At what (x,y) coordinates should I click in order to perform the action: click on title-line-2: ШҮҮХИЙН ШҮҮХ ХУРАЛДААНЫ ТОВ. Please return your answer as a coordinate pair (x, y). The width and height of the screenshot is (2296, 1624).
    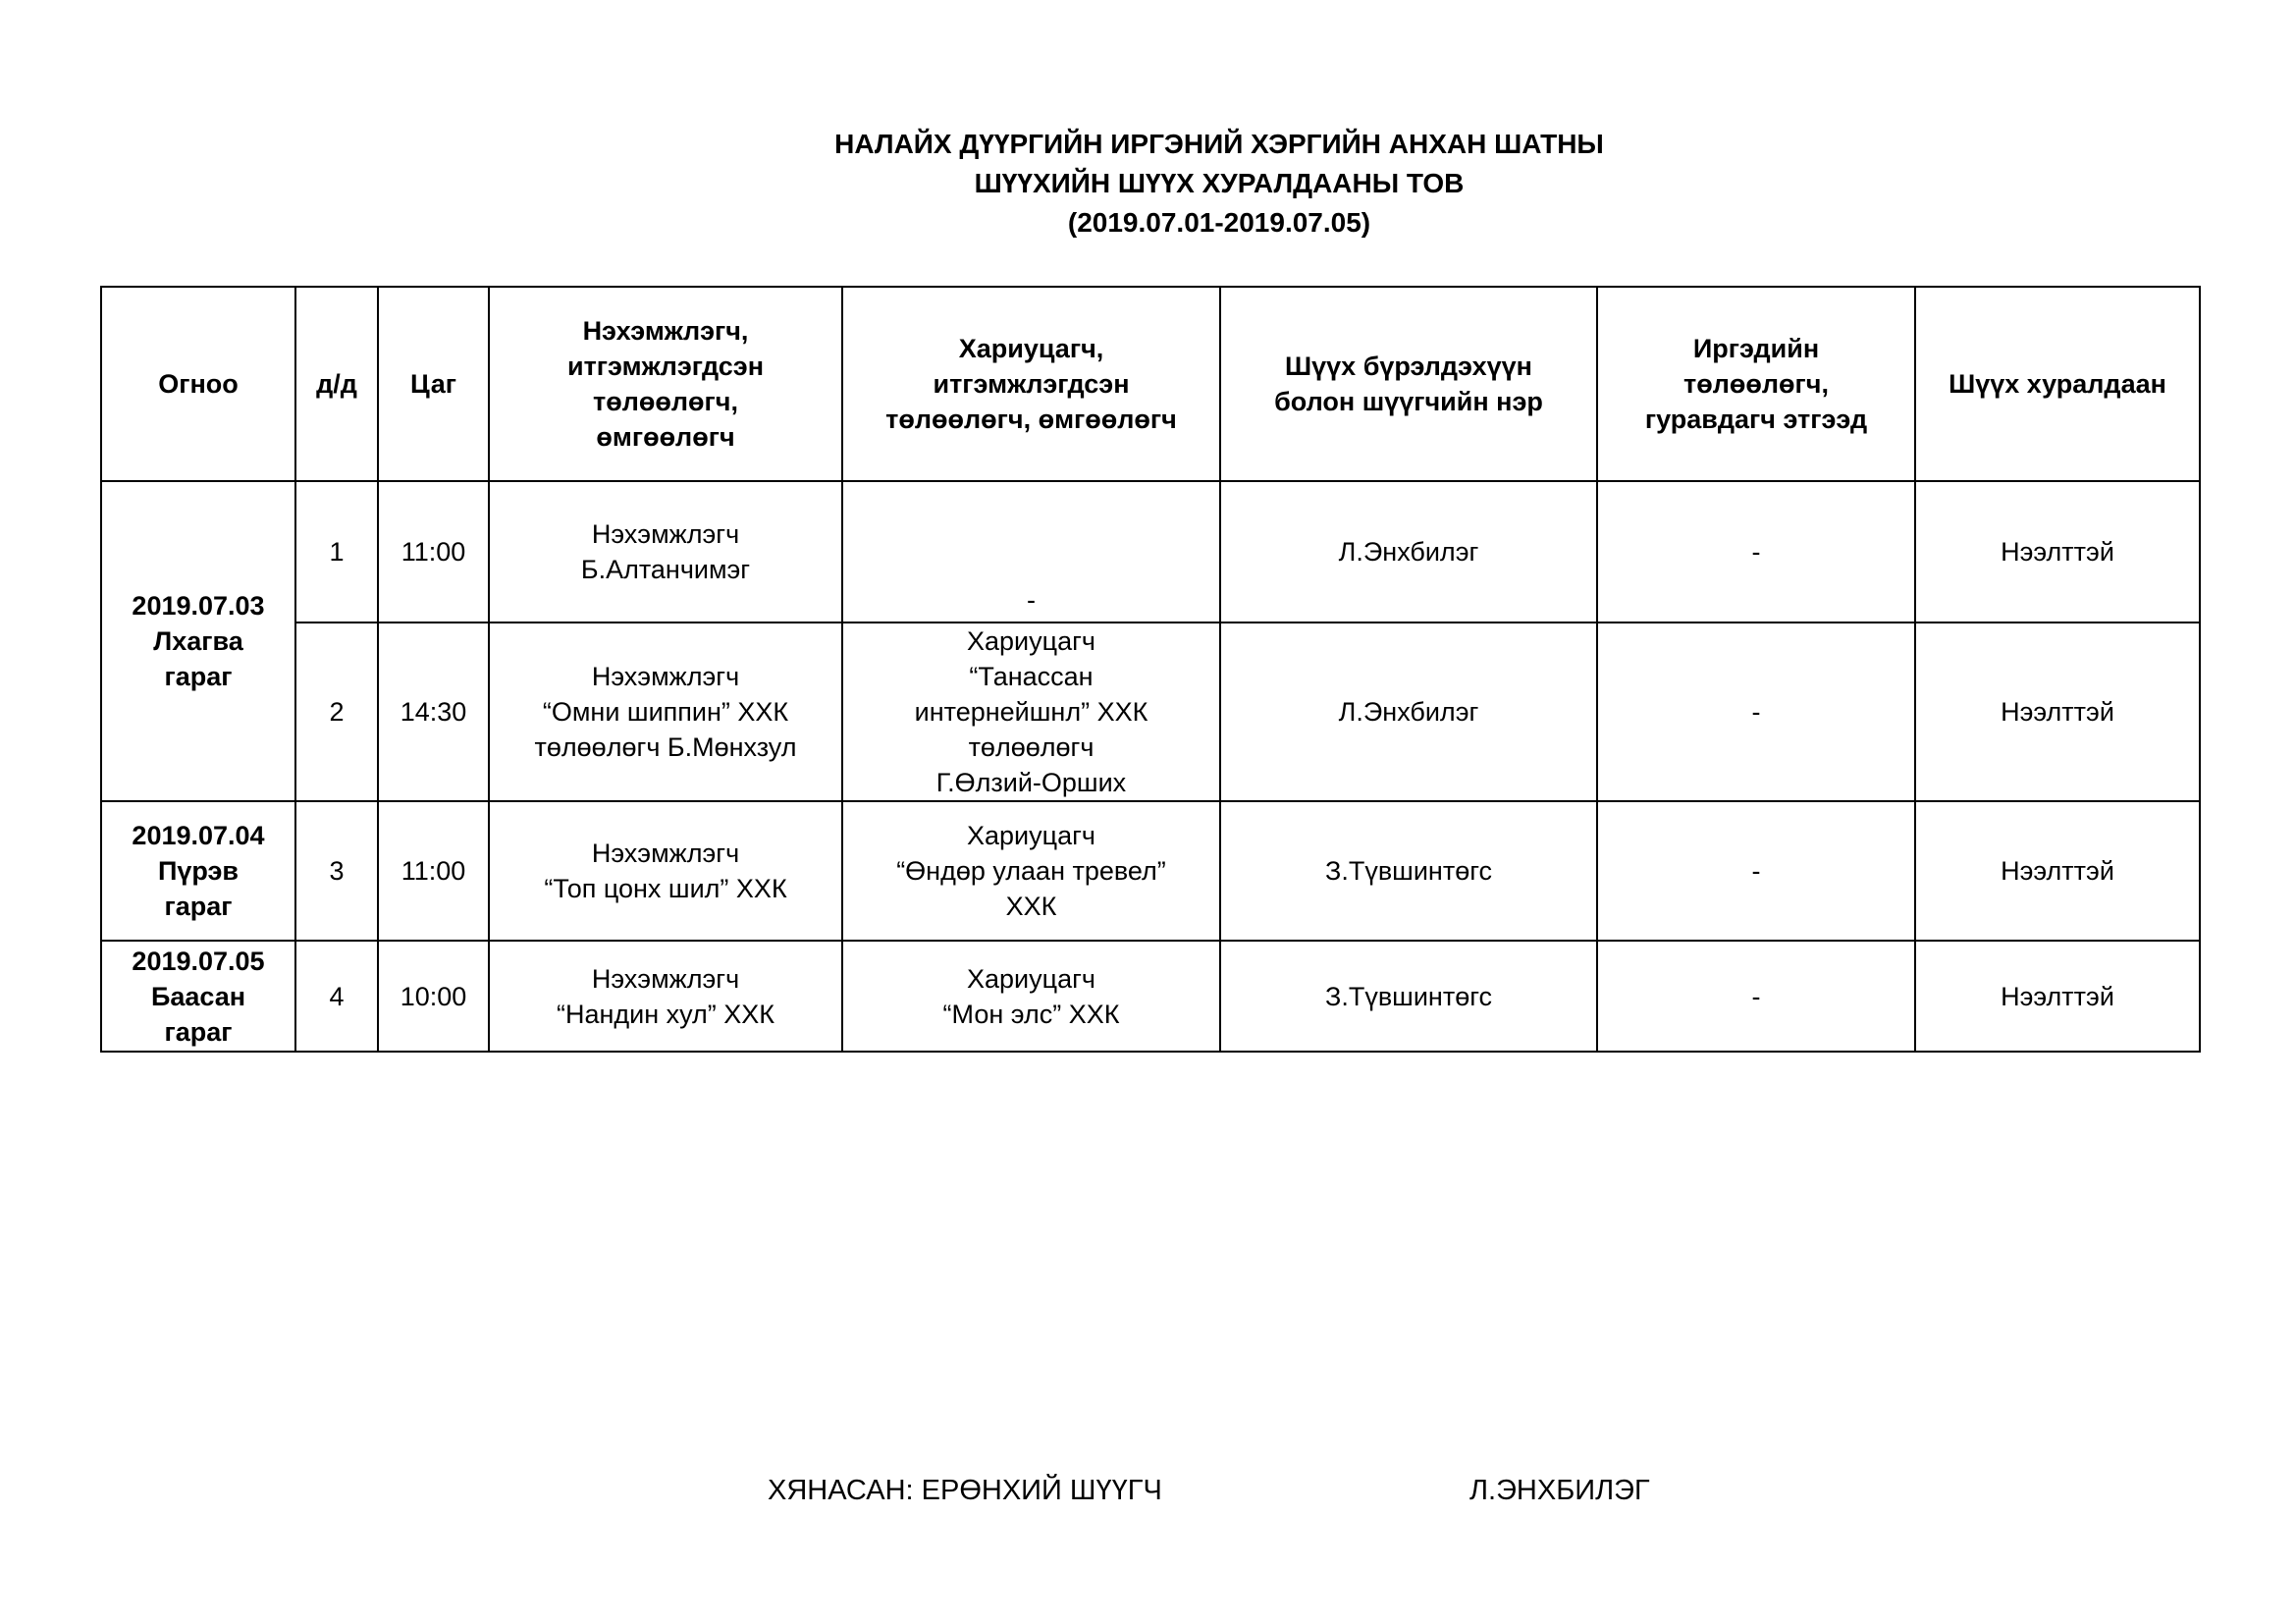
    Looking at the image, I should click on (1219, 183).